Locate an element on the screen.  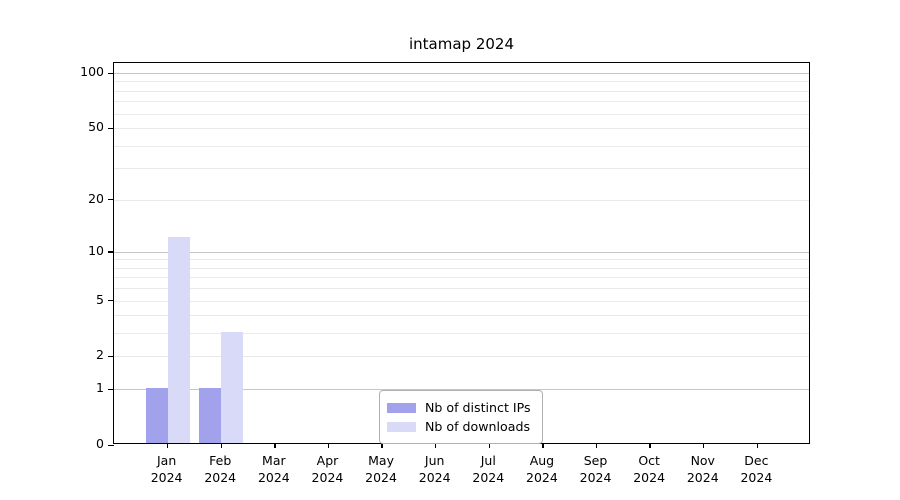
x-tick-label: Jul 2024 is located at coordinates (488, 469).